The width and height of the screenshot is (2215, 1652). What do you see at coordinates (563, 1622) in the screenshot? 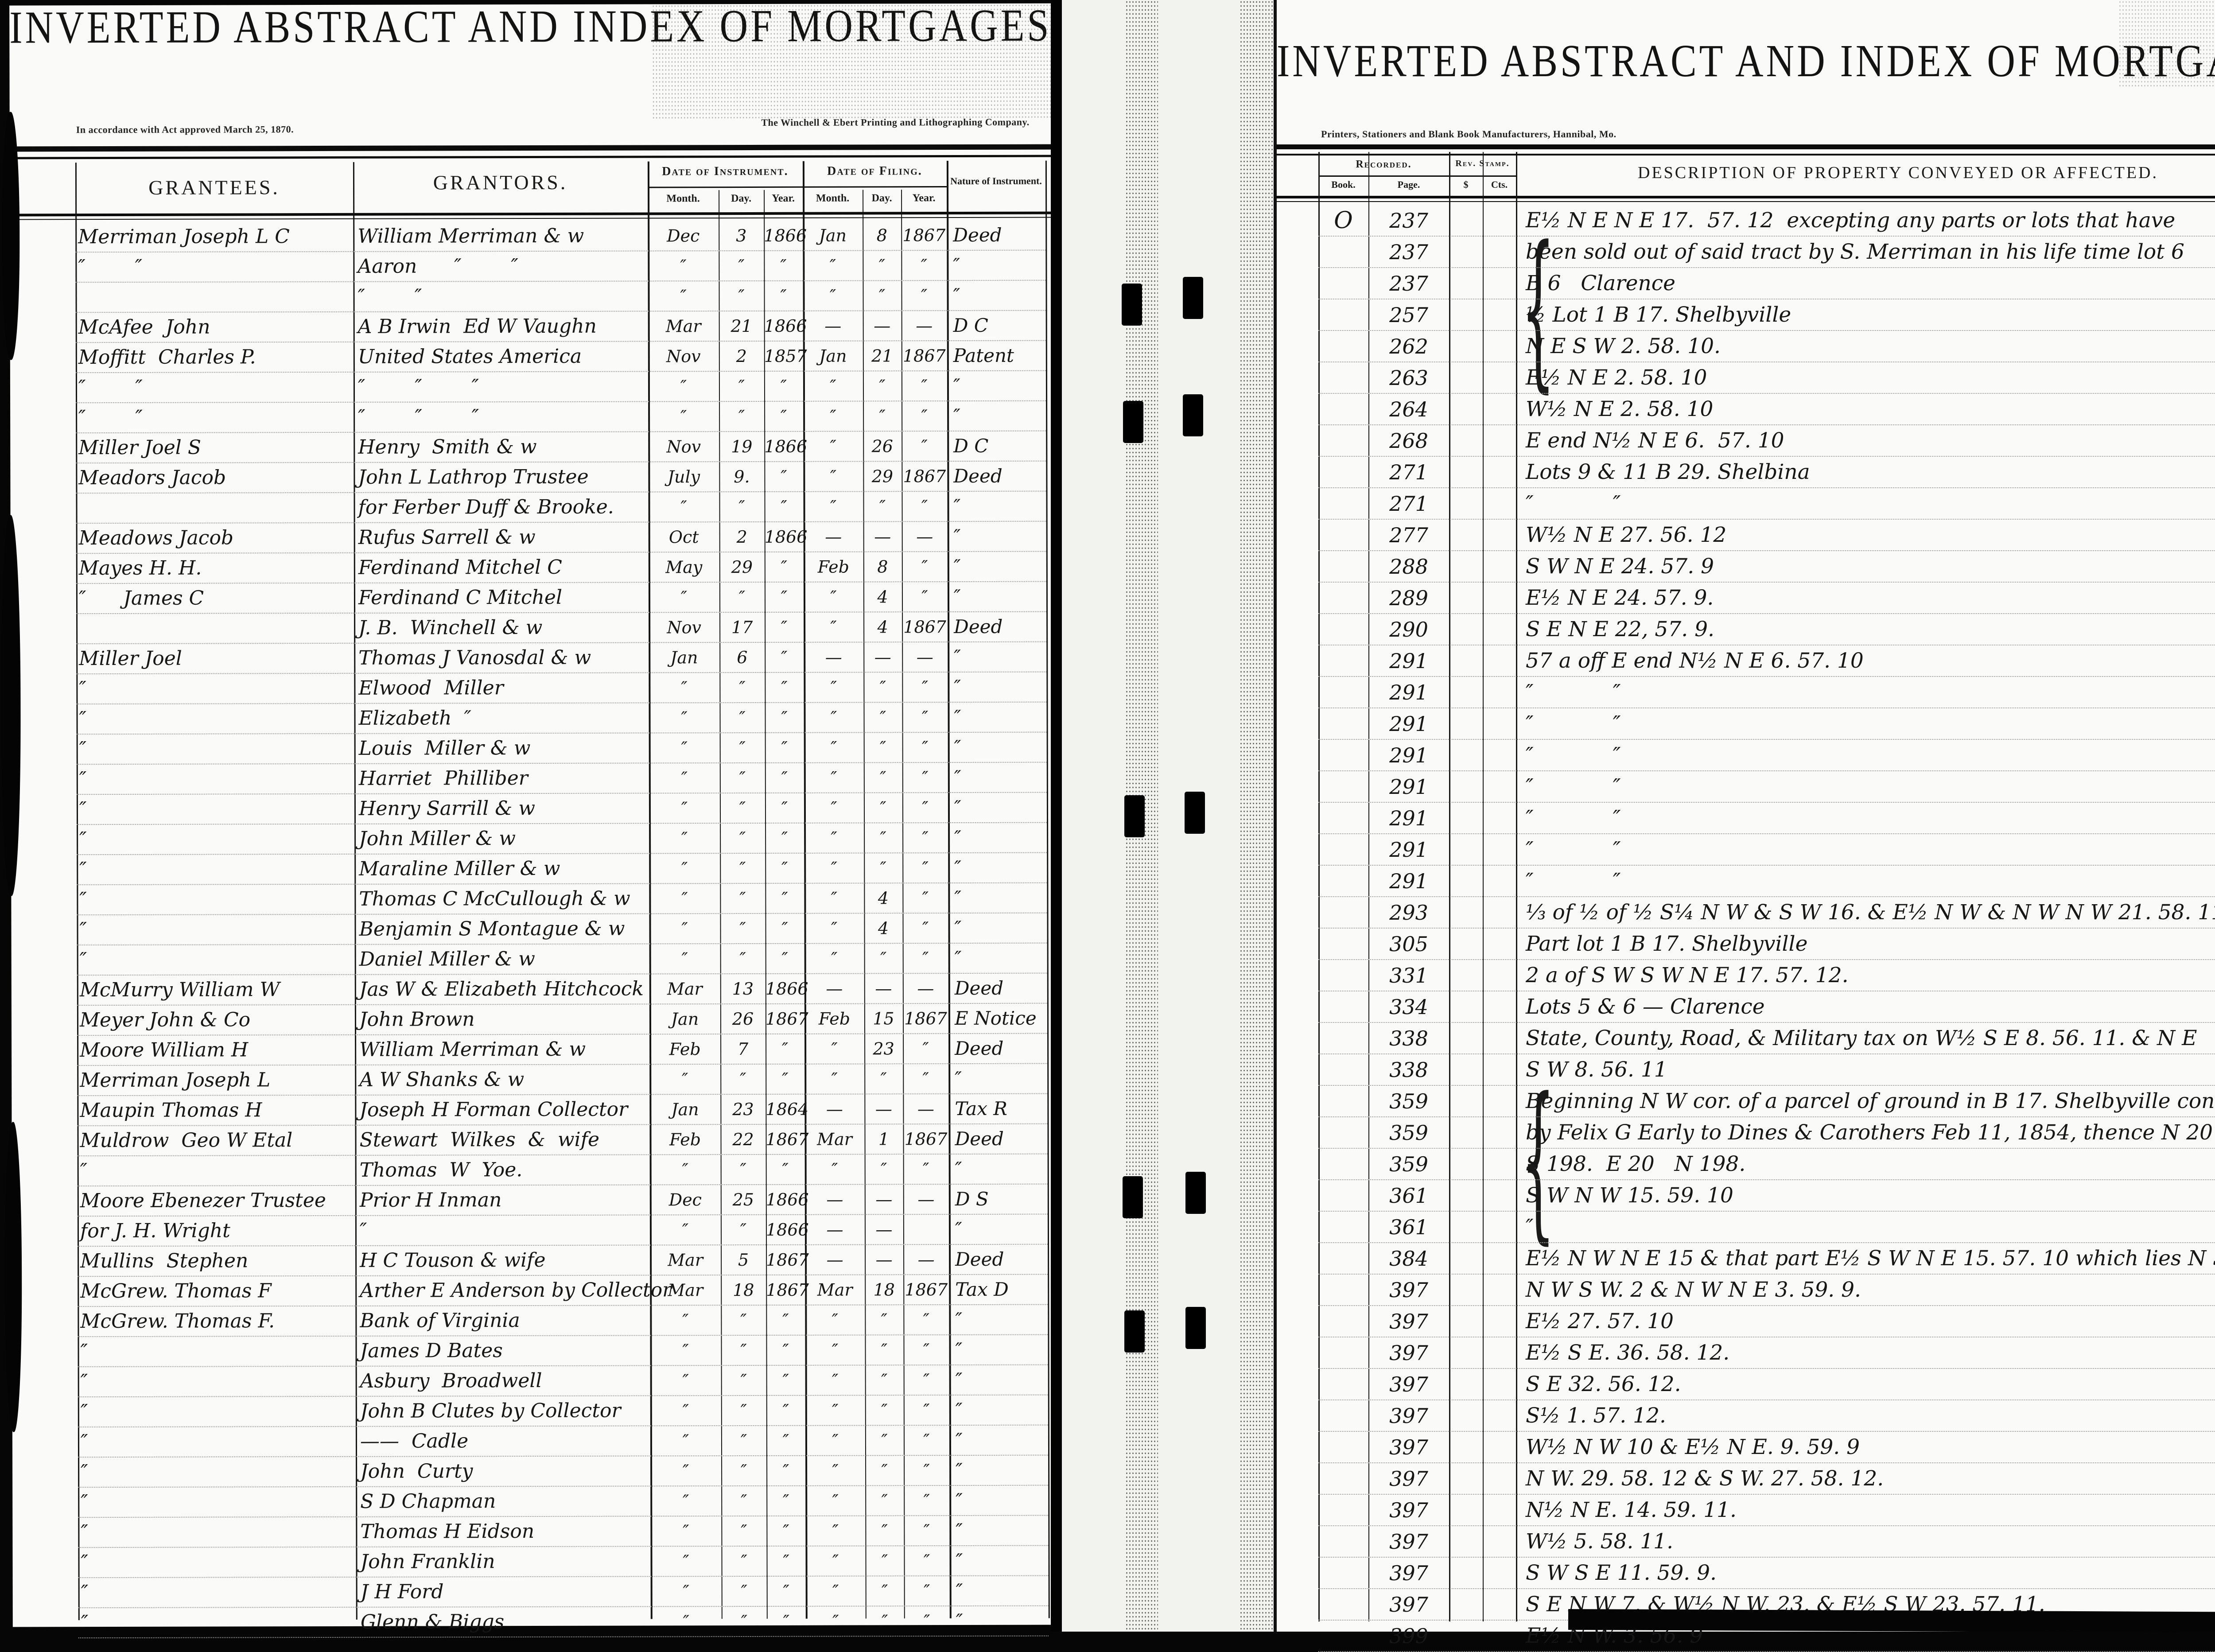
I see `table-row: ″ Glenn & Biggs ″ ″ ″ ″ ″ ″ ″` at bounding box center [563, 1622].